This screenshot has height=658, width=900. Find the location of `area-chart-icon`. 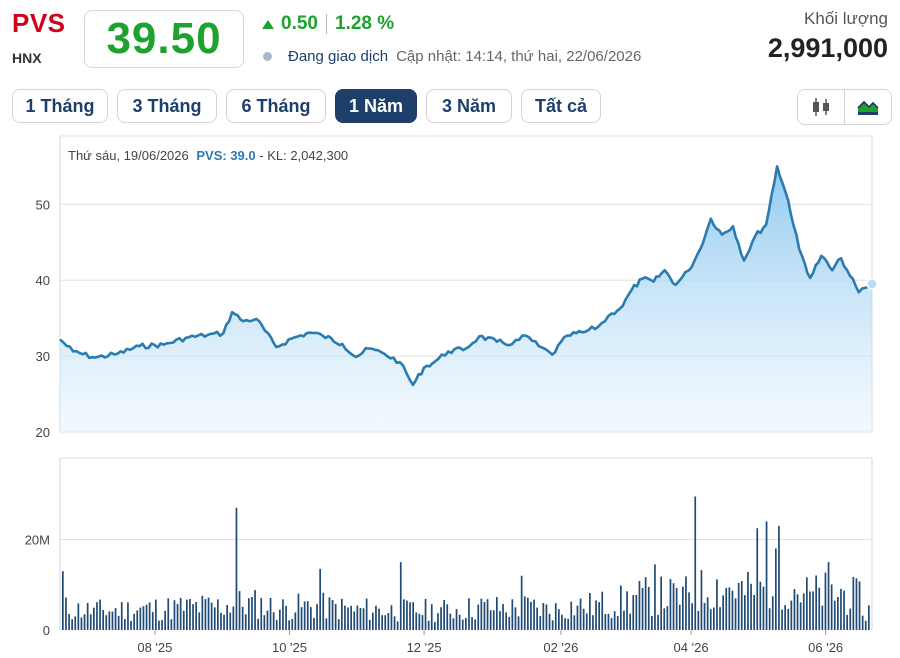

area-chart-icon is located at coordinates (868, 107).